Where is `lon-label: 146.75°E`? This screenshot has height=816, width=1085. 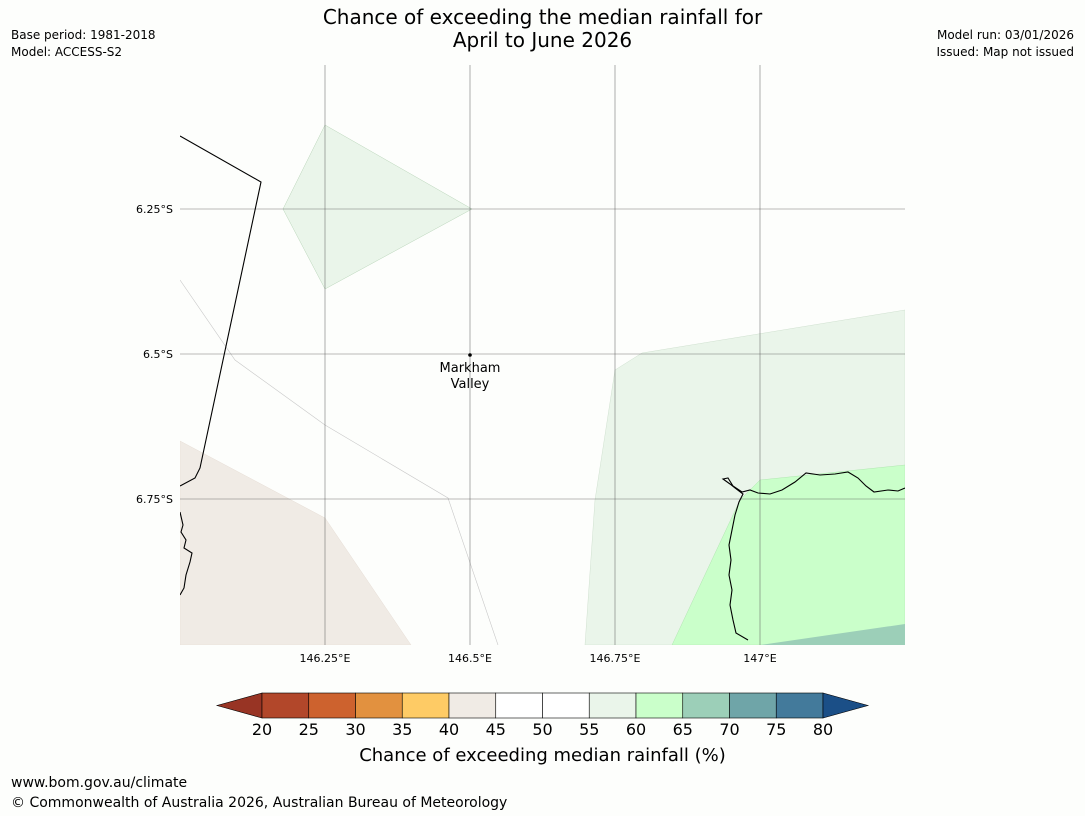 lon-label: 146.75°E is located at coordinates (615, 658).